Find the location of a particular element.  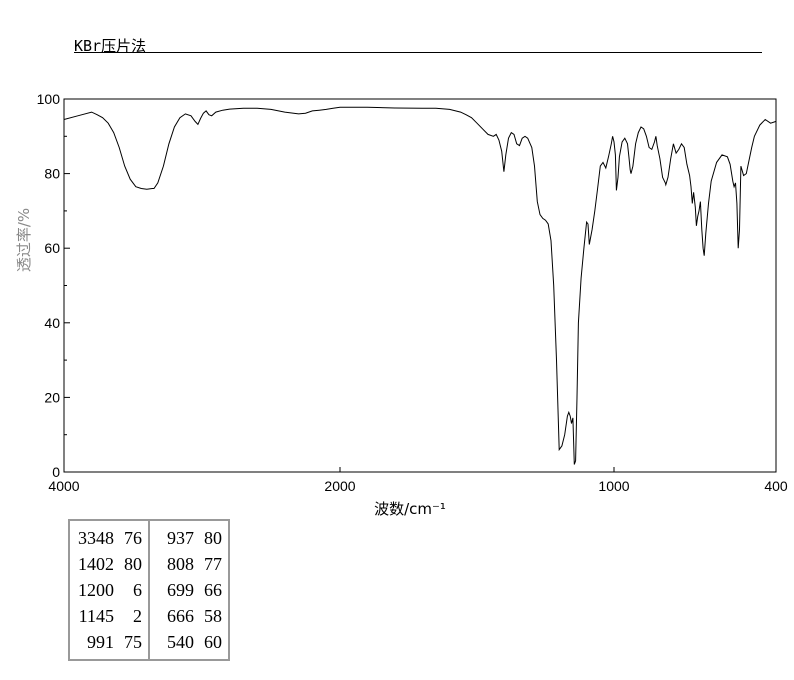

y-tick-label: 20 is located at coordinates (52, 397).